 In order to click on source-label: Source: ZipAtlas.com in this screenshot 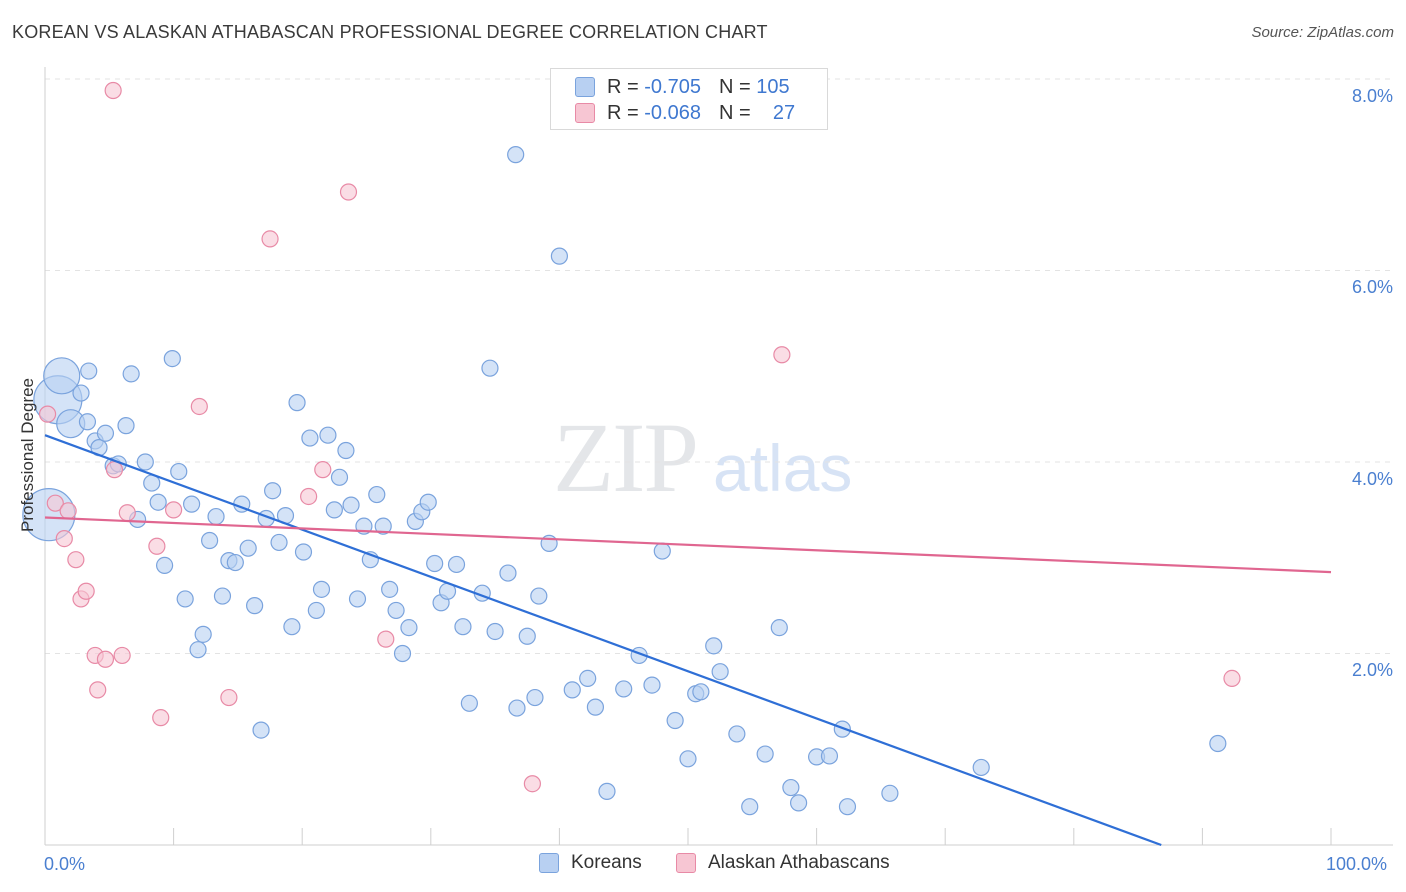, I will do `click(1322, 32)`.